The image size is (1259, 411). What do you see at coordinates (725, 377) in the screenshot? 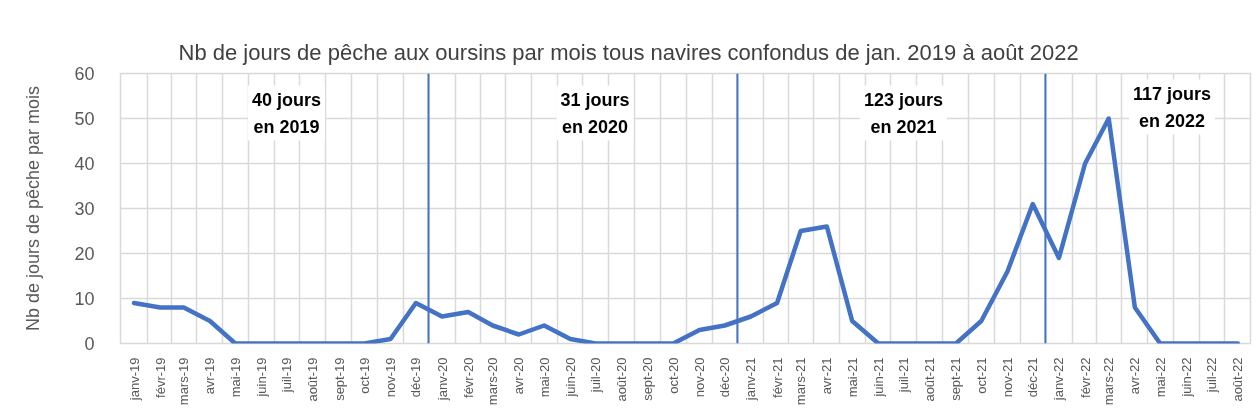
I see `x-tick-label: déc-20` at bounding box center [725, 377].